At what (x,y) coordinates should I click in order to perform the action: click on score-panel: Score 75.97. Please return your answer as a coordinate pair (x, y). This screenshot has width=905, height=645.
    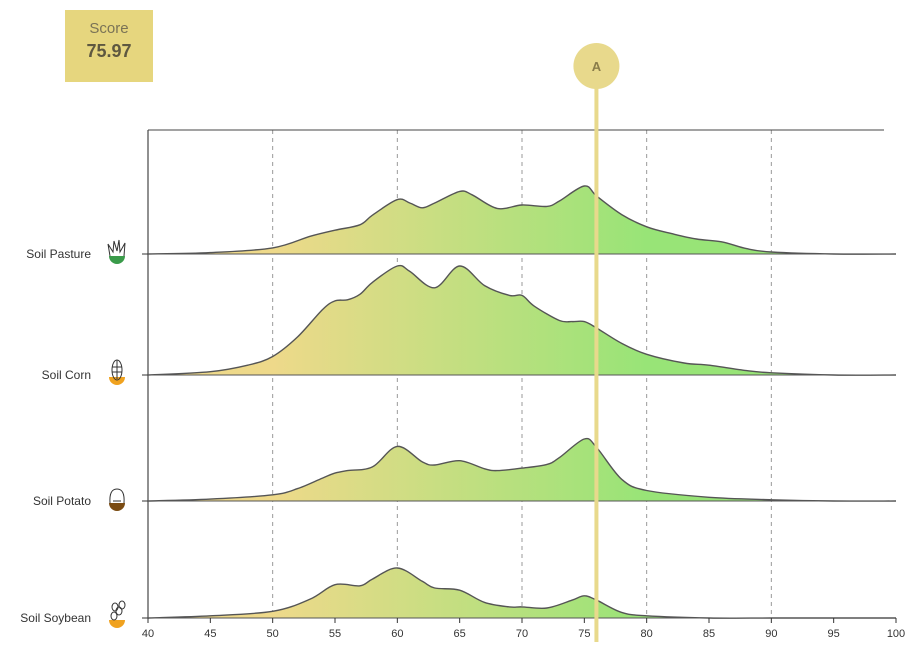
    Looking at the image, I should click on (109, 46).